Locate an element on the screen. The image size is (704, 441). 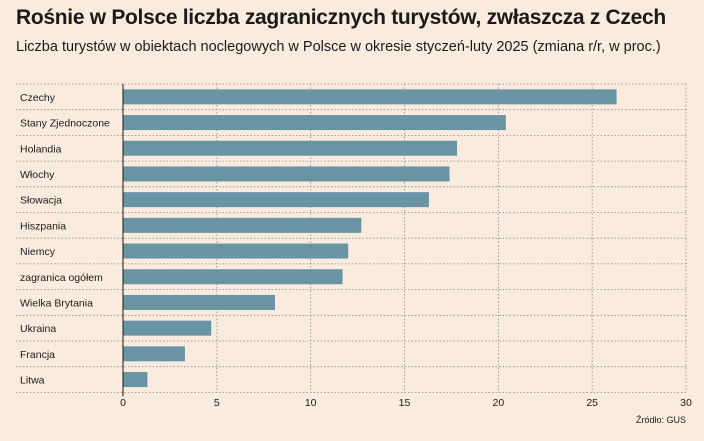
source-note: Źródło: GUS is located at coordinates (660, 420).